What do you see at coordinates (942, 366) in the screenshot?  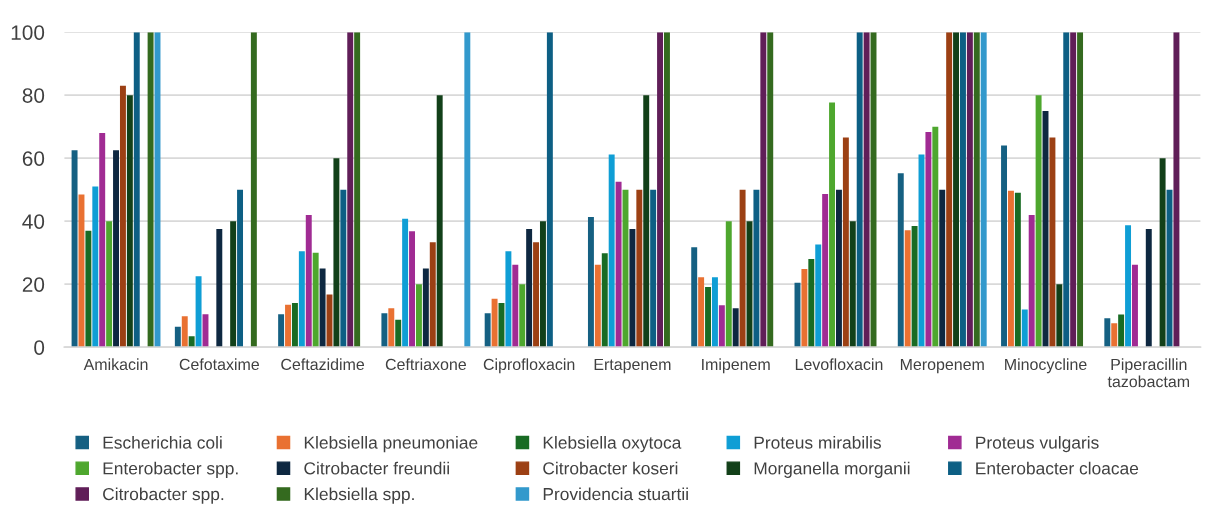 I see `x-tick-label: Meropenem` at bounding box center [942, 366].